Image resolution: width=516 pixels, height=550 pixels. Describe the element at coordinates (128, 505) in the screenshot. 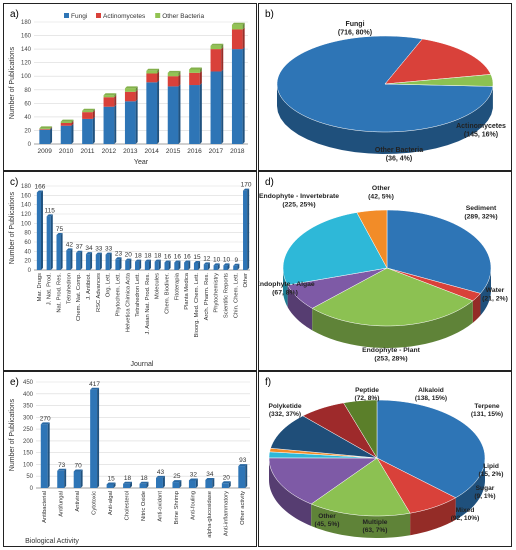

I see `x-tick-label: Cholesterol` at that location.